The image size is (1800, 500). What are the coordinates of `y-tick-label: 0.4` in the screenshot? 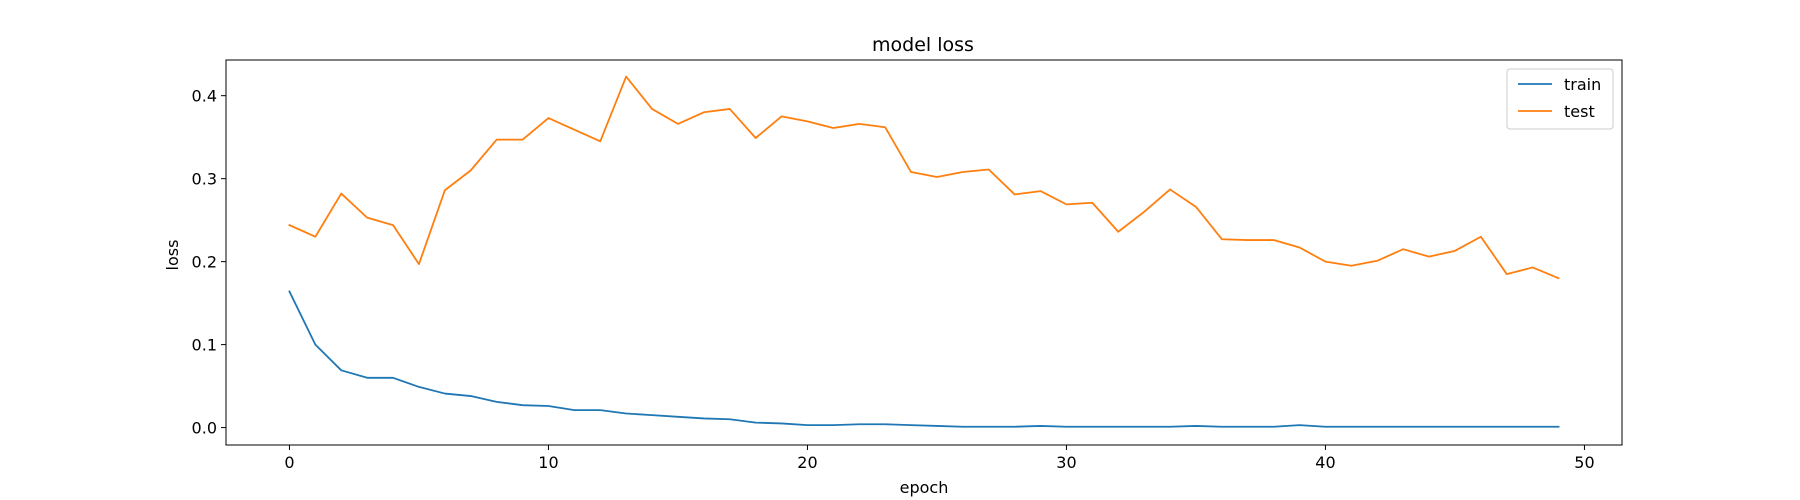 It's located at (204, 96).